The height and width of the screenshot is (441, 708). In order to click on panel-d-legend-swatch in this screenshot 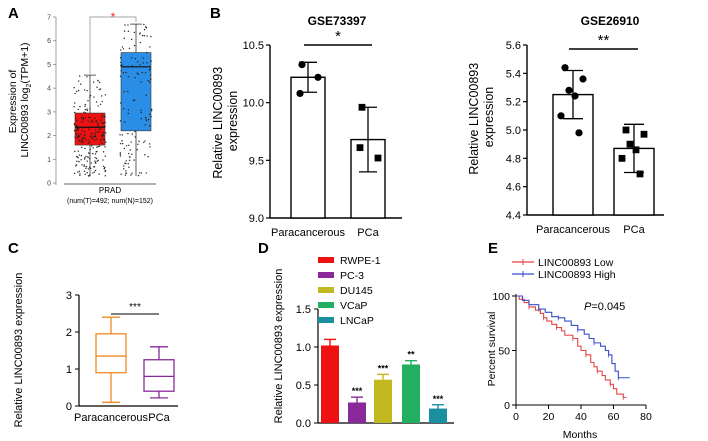, I will do `click(326, 320)`.